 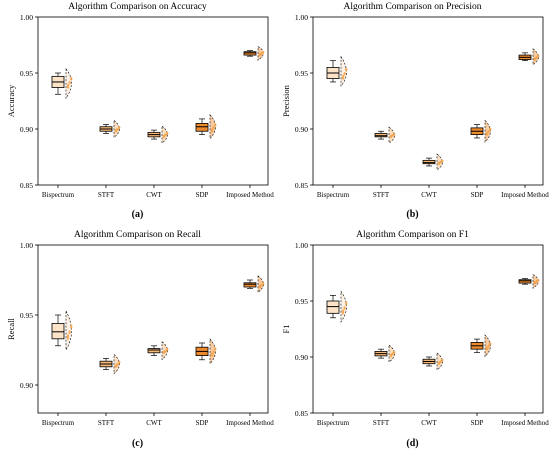 What do you see at coordinates (11, 100) in the screenshot?
I see `y-axis-label: Accuracy` at bounding box center [11, 100].